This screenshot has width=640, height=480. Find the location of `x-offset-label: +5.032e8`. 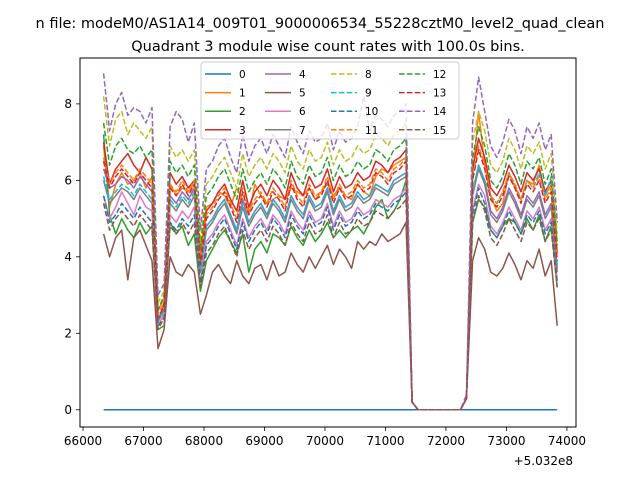

x-offset-label: +5.032e8 is located at coordinates (543, 461).